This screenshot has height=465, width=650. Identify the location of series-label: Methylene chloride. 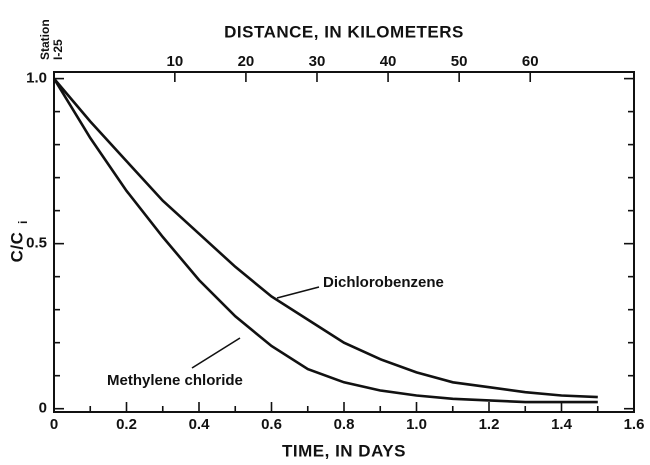
(175, 380).